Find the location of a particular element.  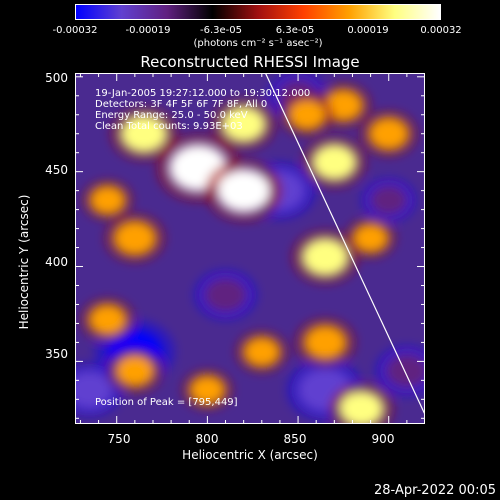

colorbar-tick: -6.3e-05 is located at coordinates (221, 30).